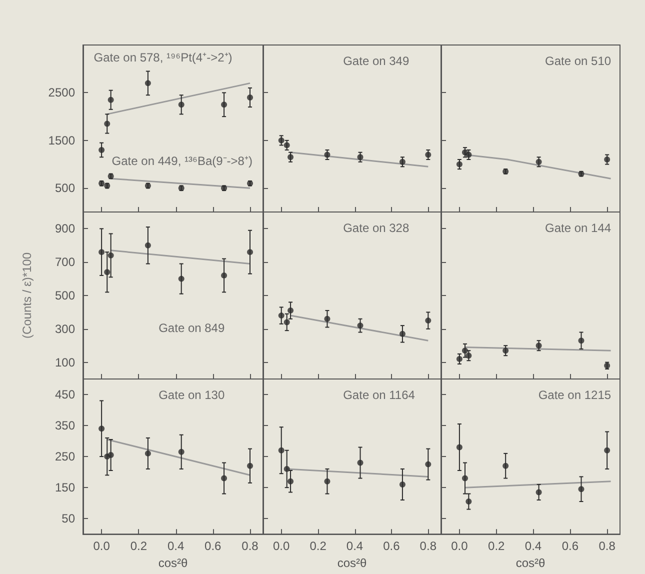  Describe the element at coordinates (27, 295) in the screenshot. I see `y-axis-title: (Counts / ε)*100` at that location.